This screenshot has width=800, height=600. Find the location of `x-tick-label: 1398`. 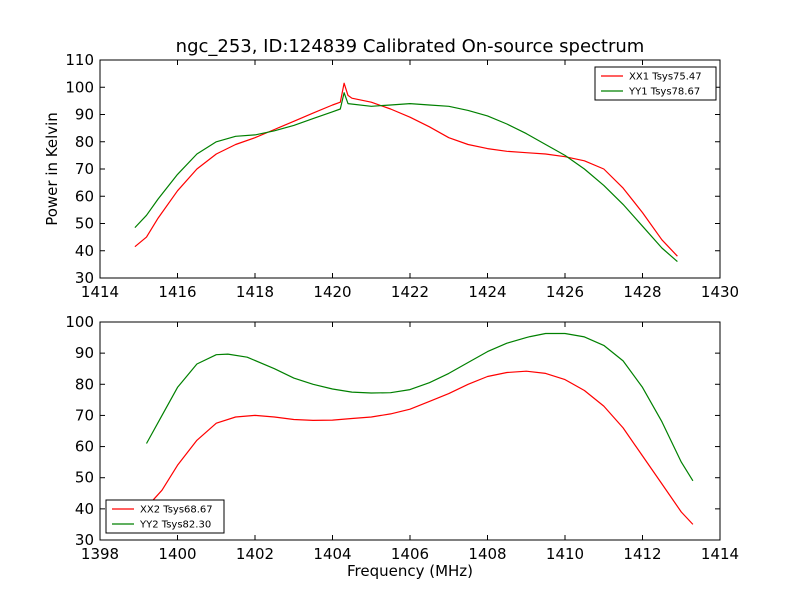

x-tick-label: 1398 is located at coordinates (100, 554).